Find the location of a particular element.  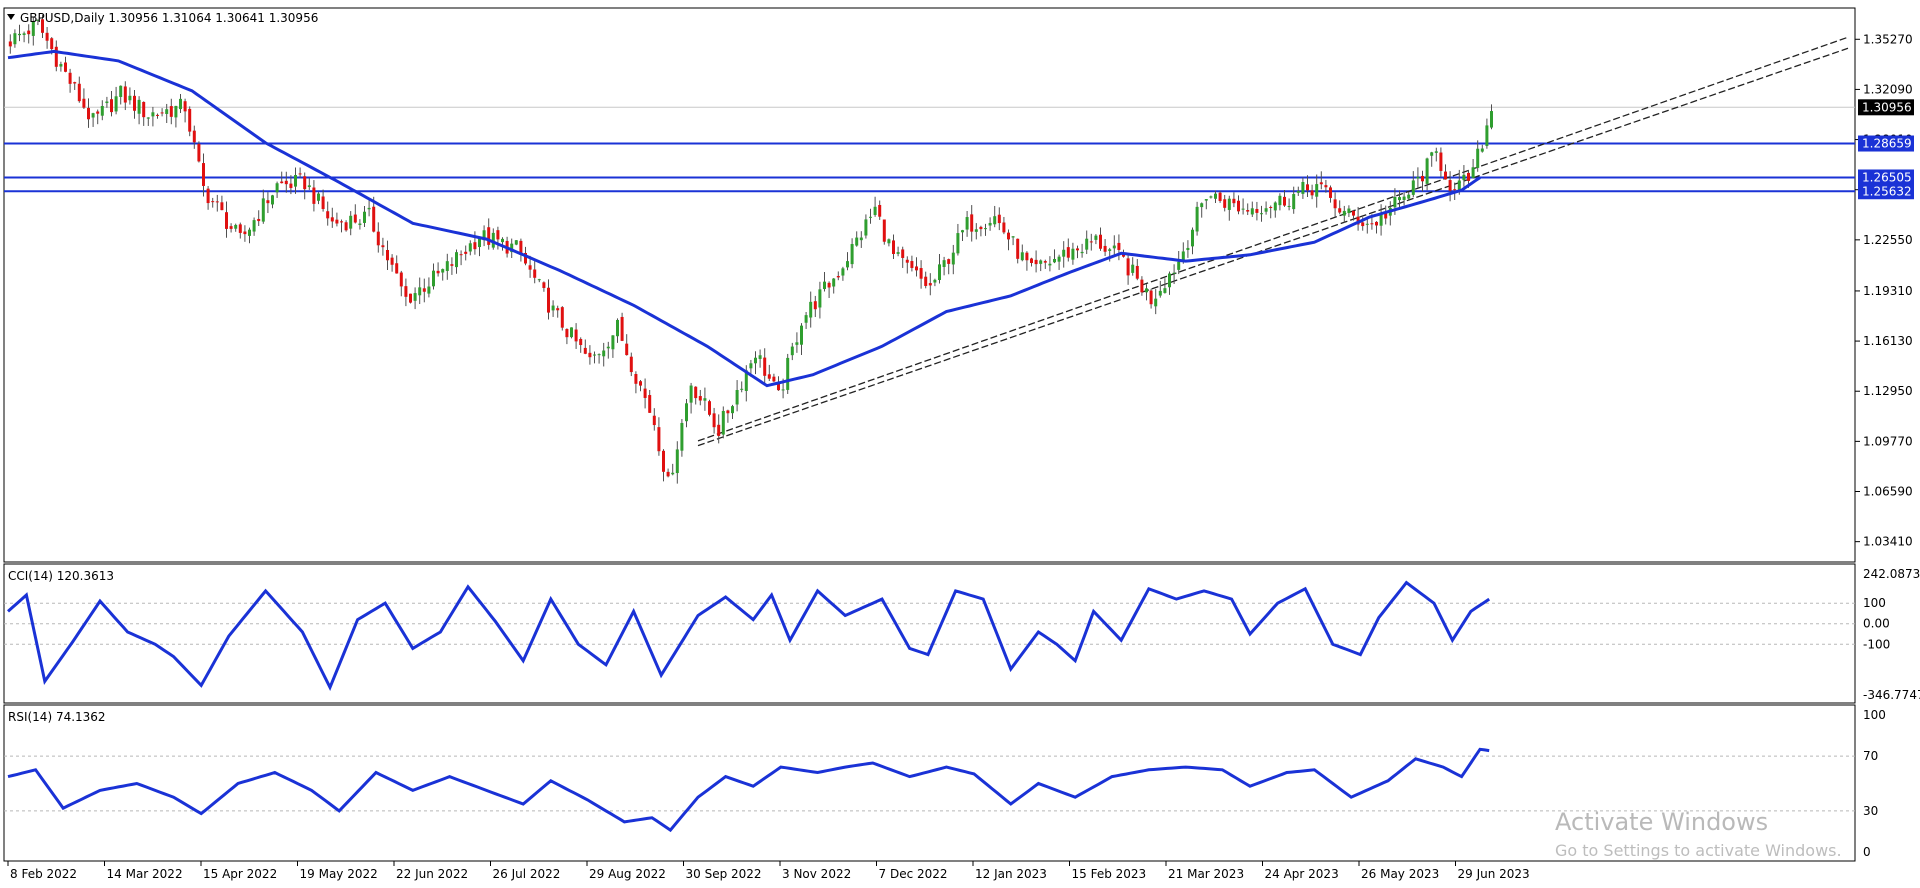

price-tag-label: 1.25632 is located at coordinates (1887, 191).